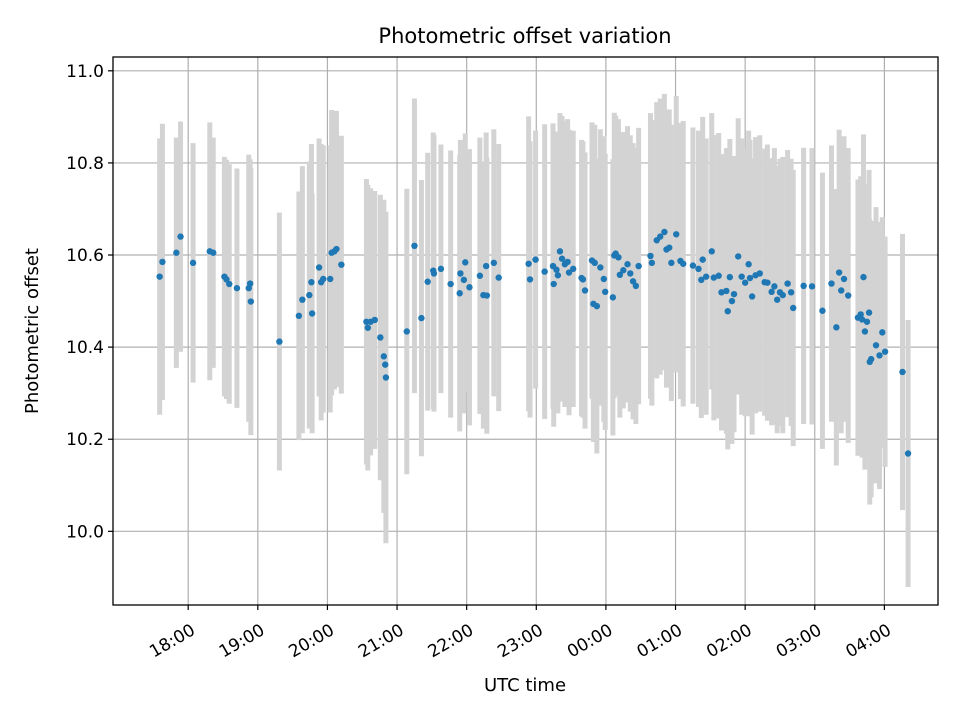 This screenshot has width=960, height=720. What do you see at coordinates (85, 440) in the screenshot?
I see `y-tick-label: 10.2` at bounding box center [85, 440].